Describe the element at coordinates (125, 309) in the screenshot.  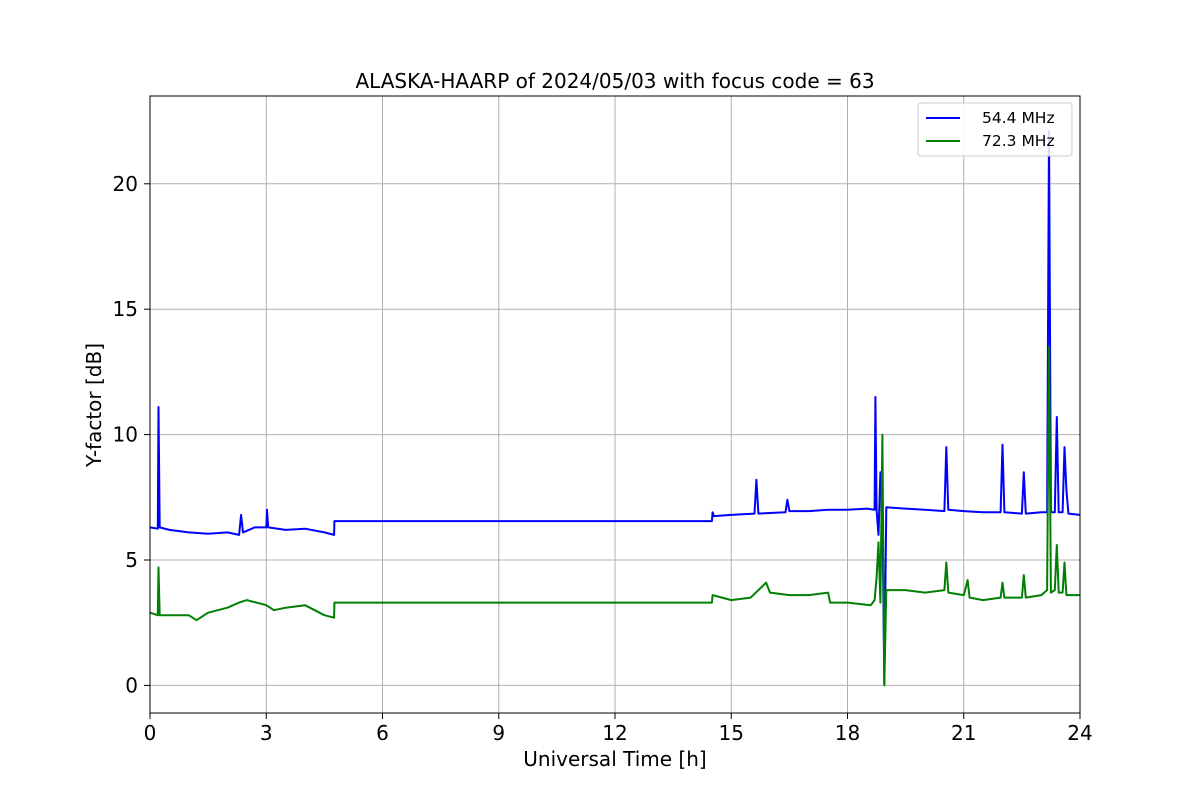
I see `y-tick-label: 15` at that location.